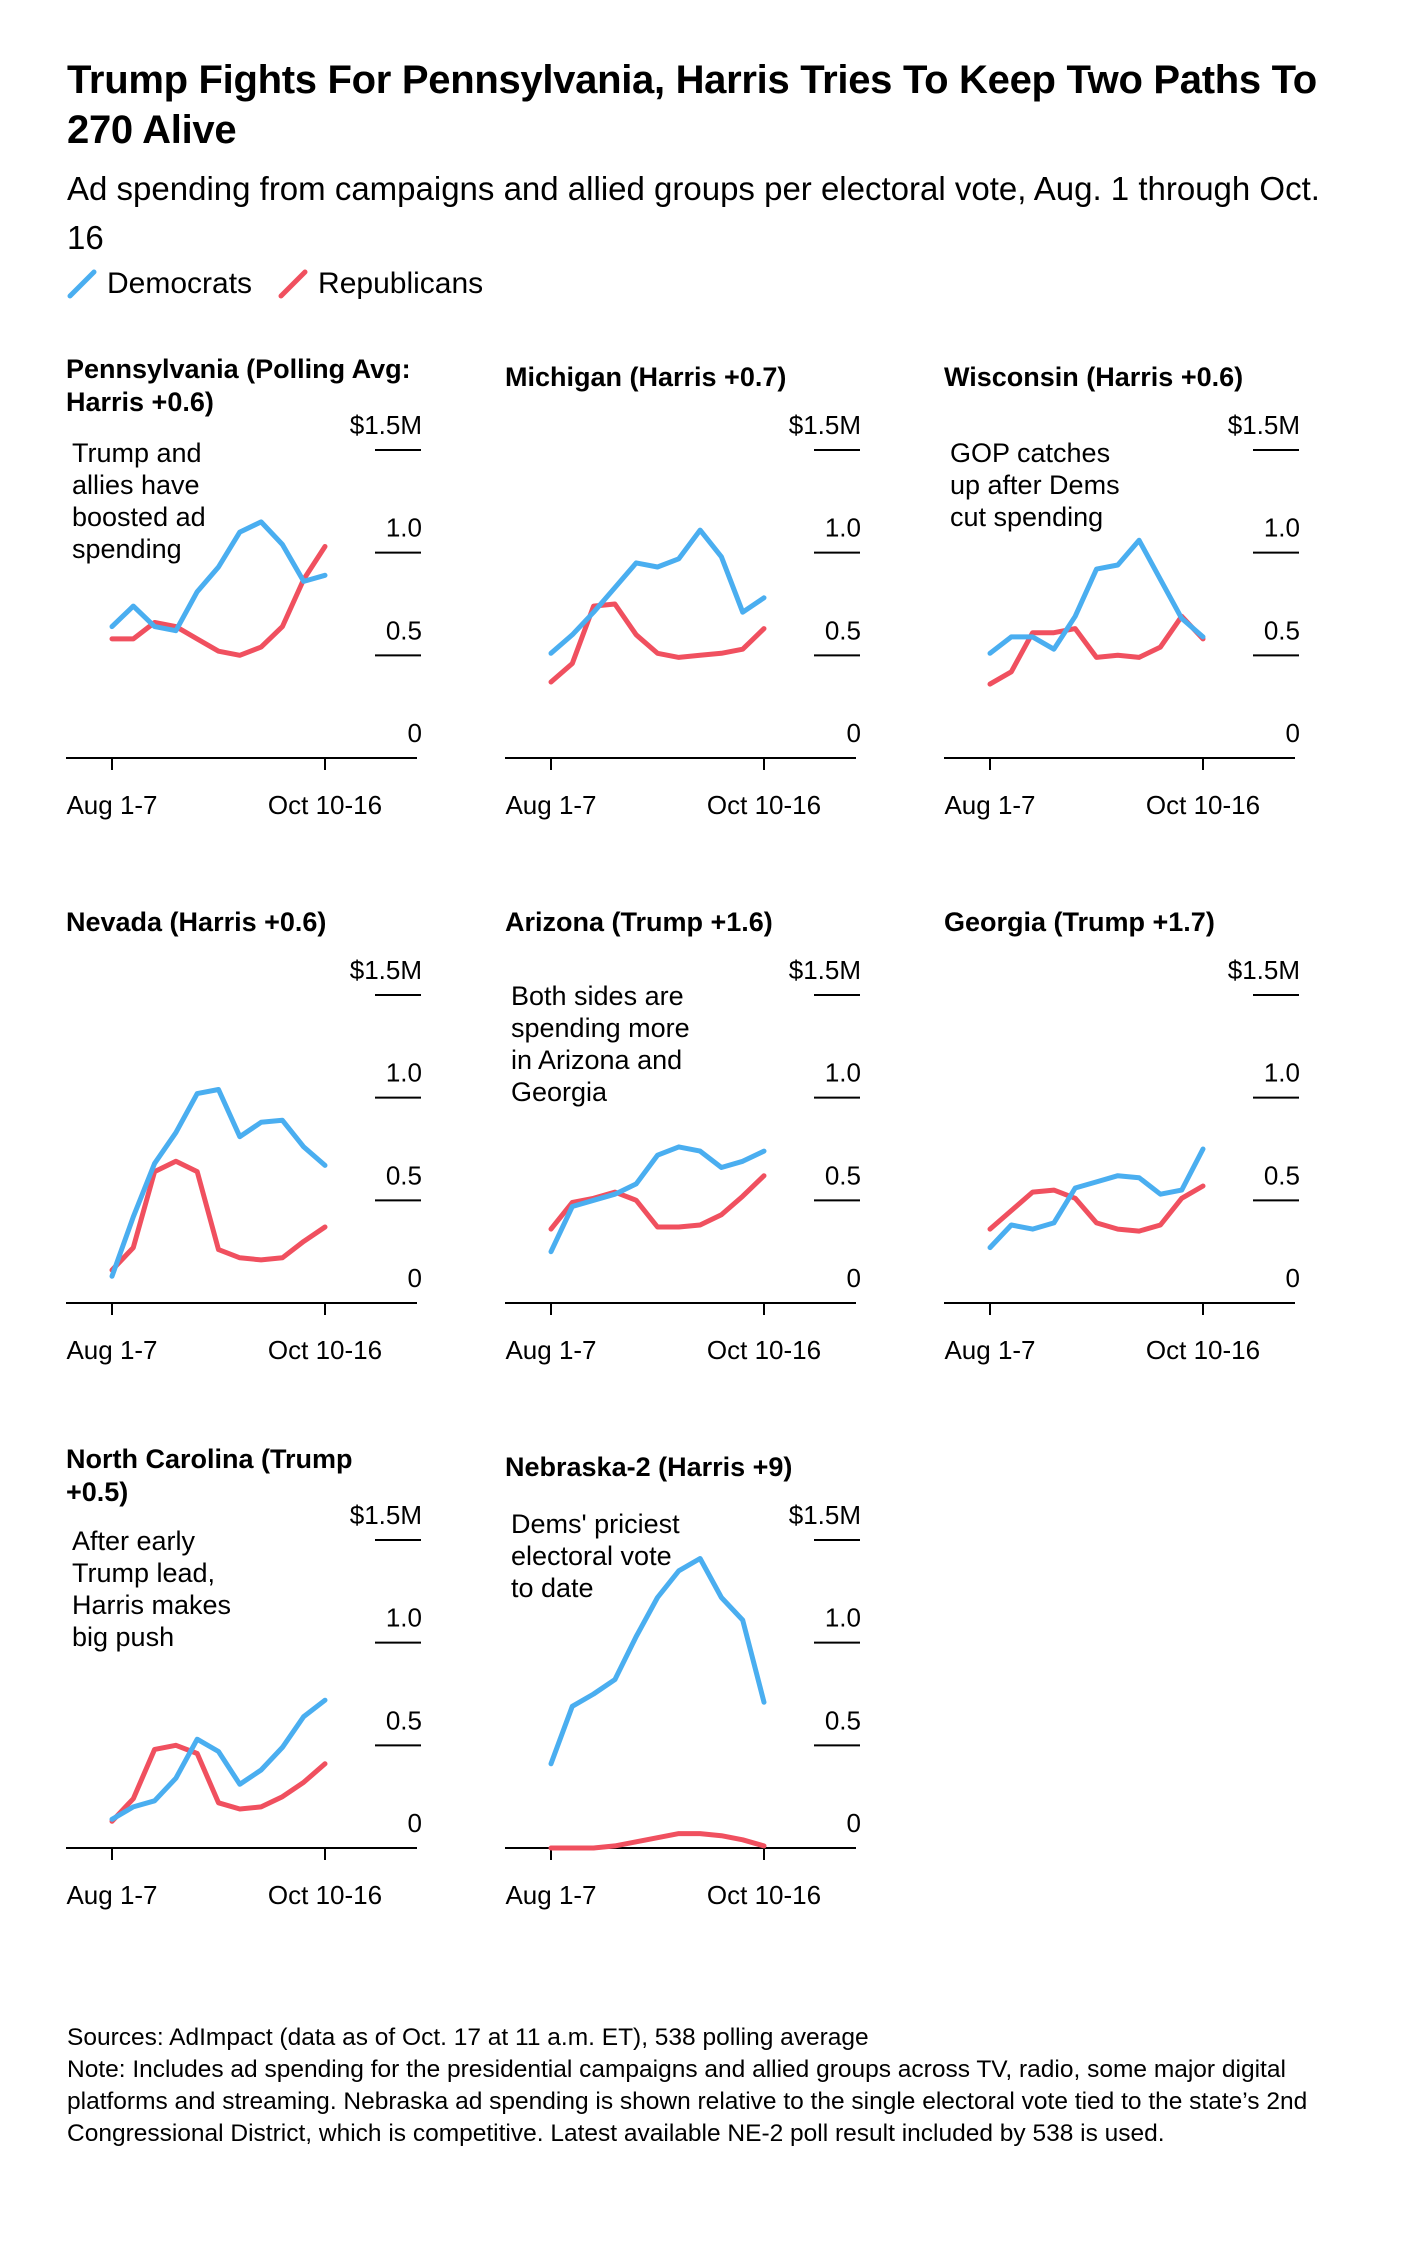 The image size is (1420, 2243). What do you see at coordinates (238, 369) in the screenshot?
I see `panel-title: Pennsylvania (Polling Avg:` at bounding box center [238, 369].